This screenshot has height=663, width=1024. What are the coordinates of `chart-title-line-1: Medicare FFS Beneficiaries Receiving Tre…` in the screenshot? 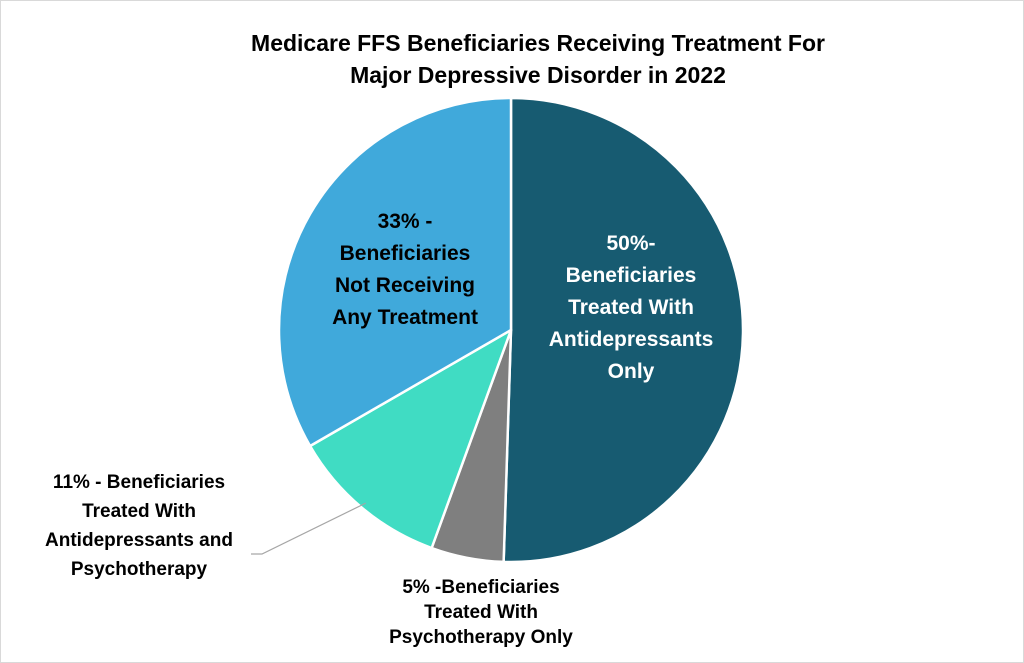 It's located at (538, 43).